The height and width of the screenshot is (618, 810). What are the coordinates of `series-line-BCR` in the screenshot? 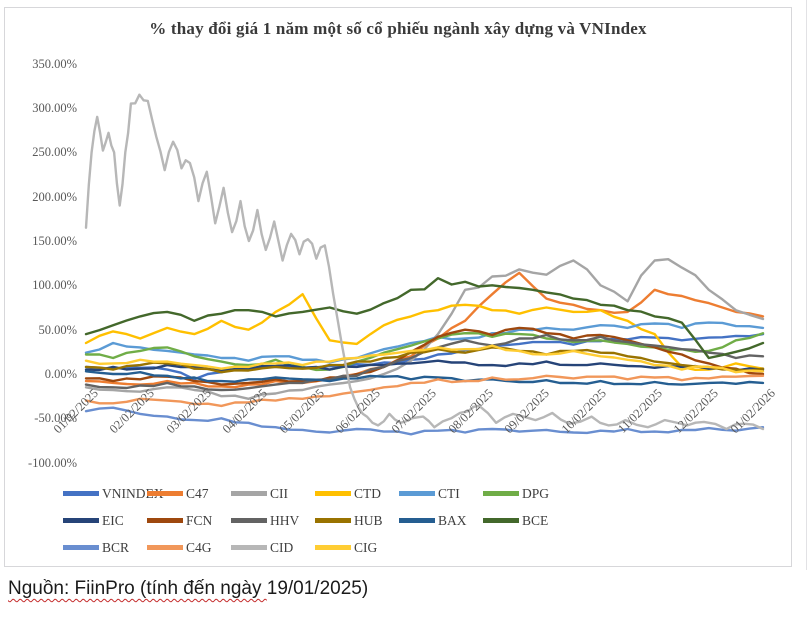 It's located at (424, 421).